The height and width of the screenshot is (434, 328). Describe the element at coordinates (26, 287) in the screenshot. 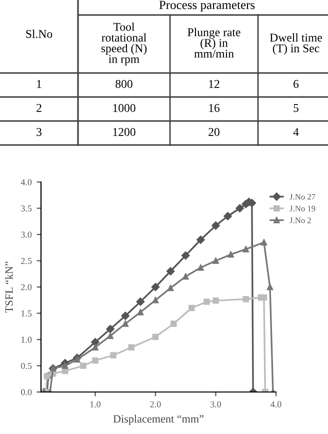

I see `y-tick-label: 2.0` at that location.